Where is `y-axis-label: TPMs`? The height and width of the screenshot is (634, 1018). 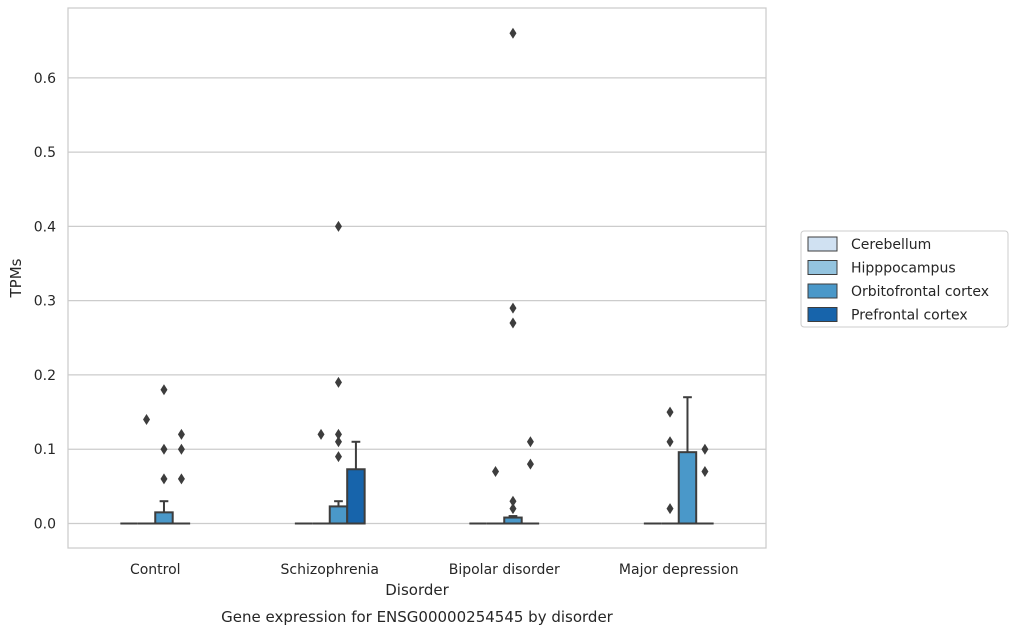
y-axis-label: TPMs is located at coordinates (16, 278).